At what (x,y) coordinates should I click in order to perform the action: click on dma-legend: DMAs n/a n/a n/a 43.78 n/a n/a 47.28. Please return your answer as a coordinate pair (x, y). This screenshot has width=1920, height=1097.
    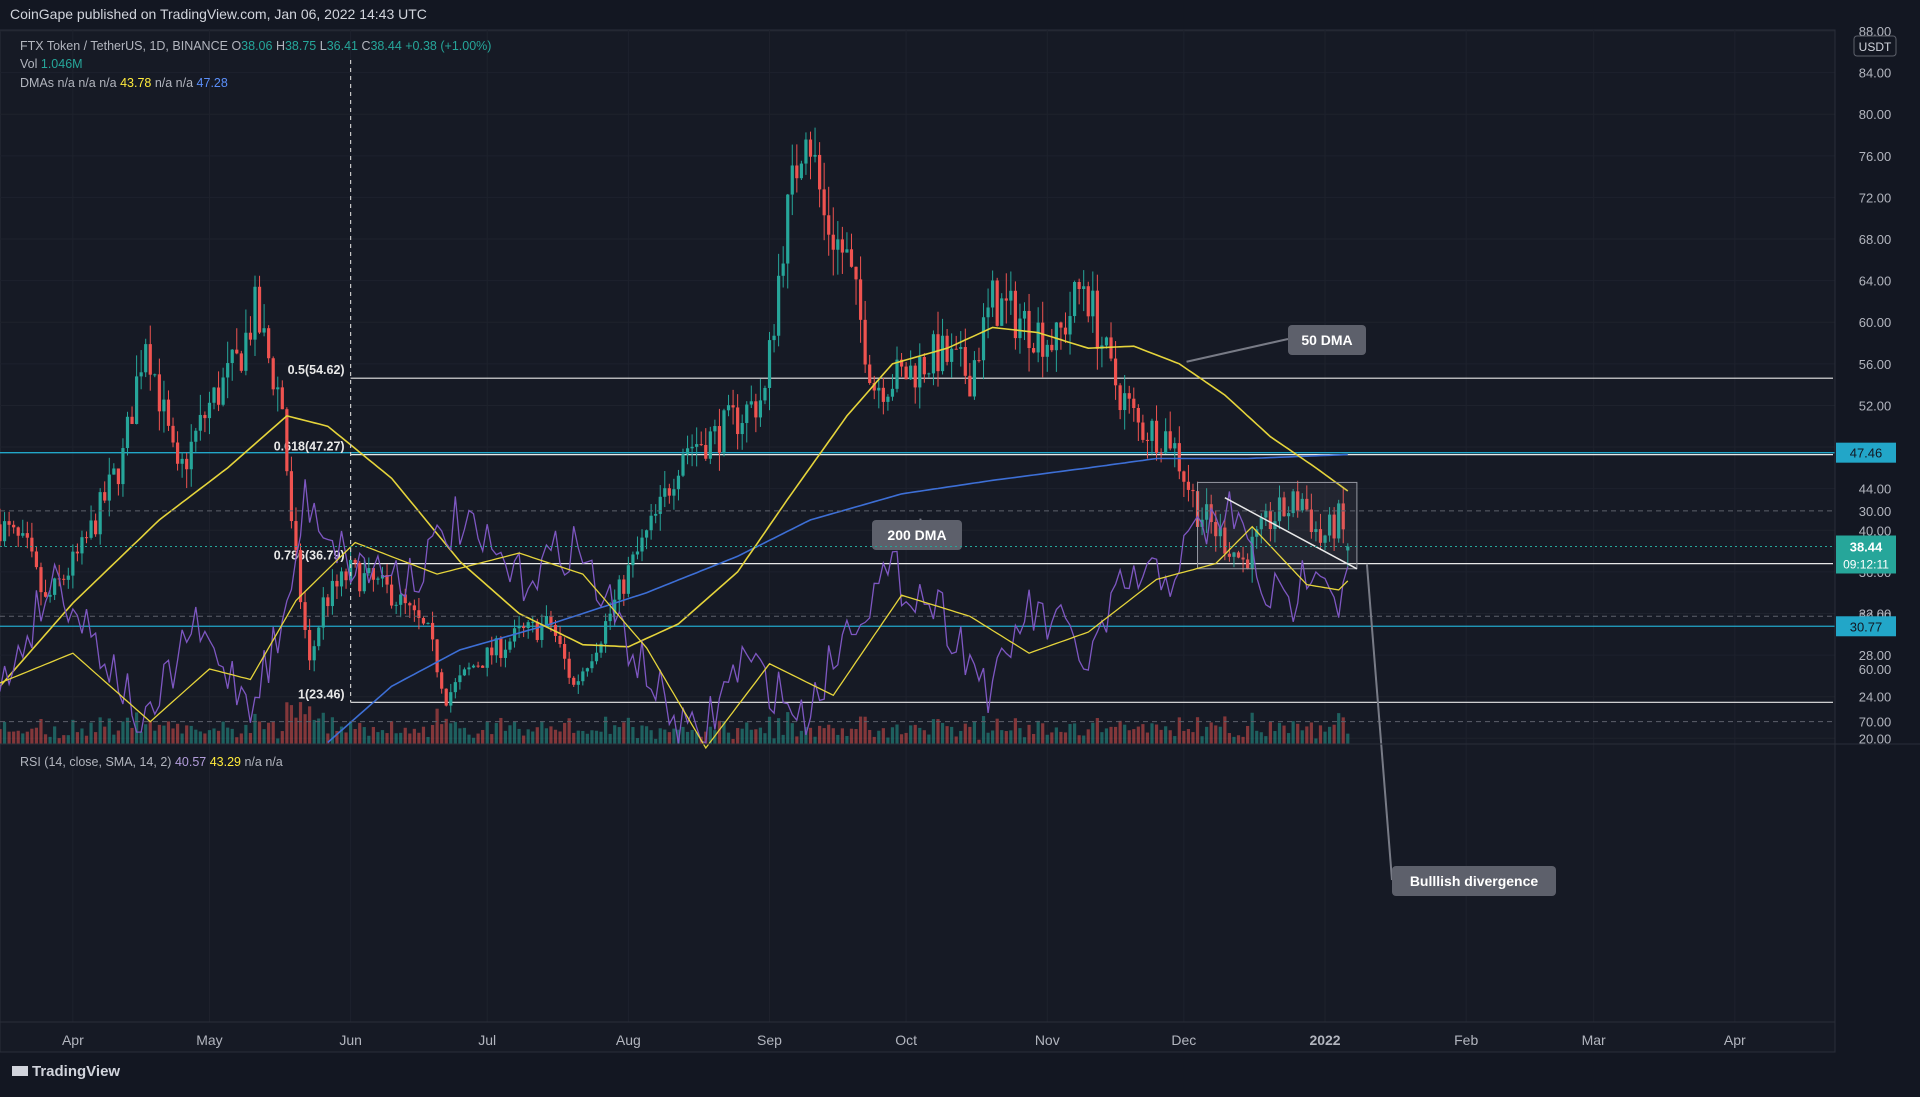
    Looking at the image, I should click on (124, 83).